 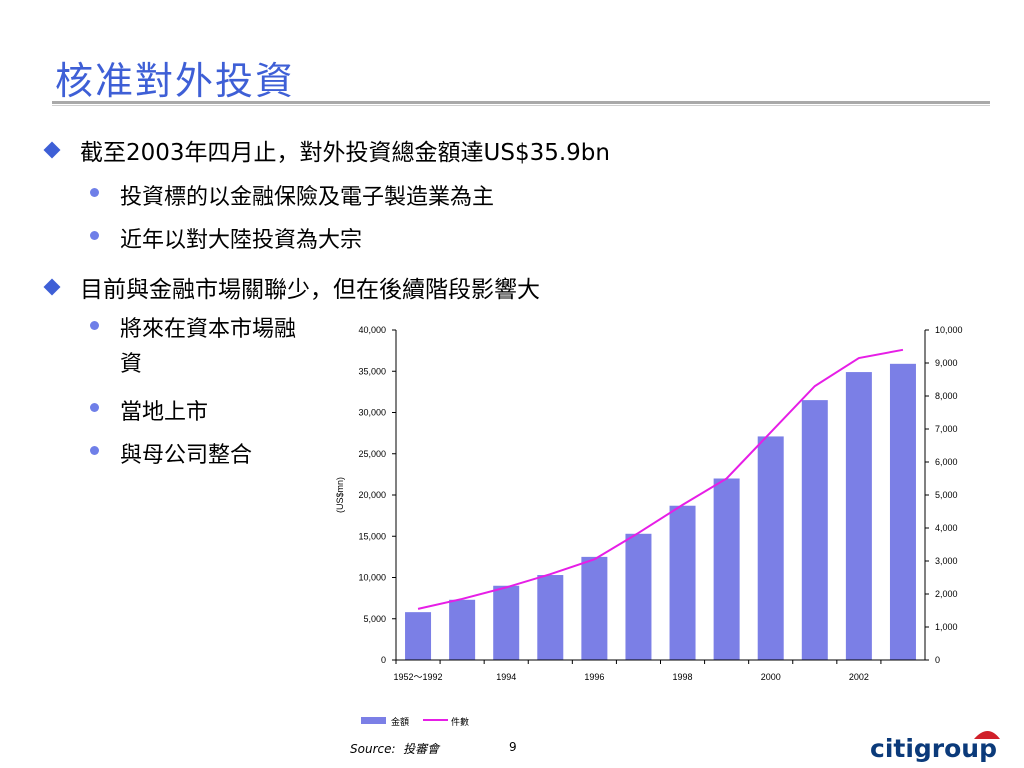 I want to click on x-tick-label: 1952～1992, so click(x=418, y=677).